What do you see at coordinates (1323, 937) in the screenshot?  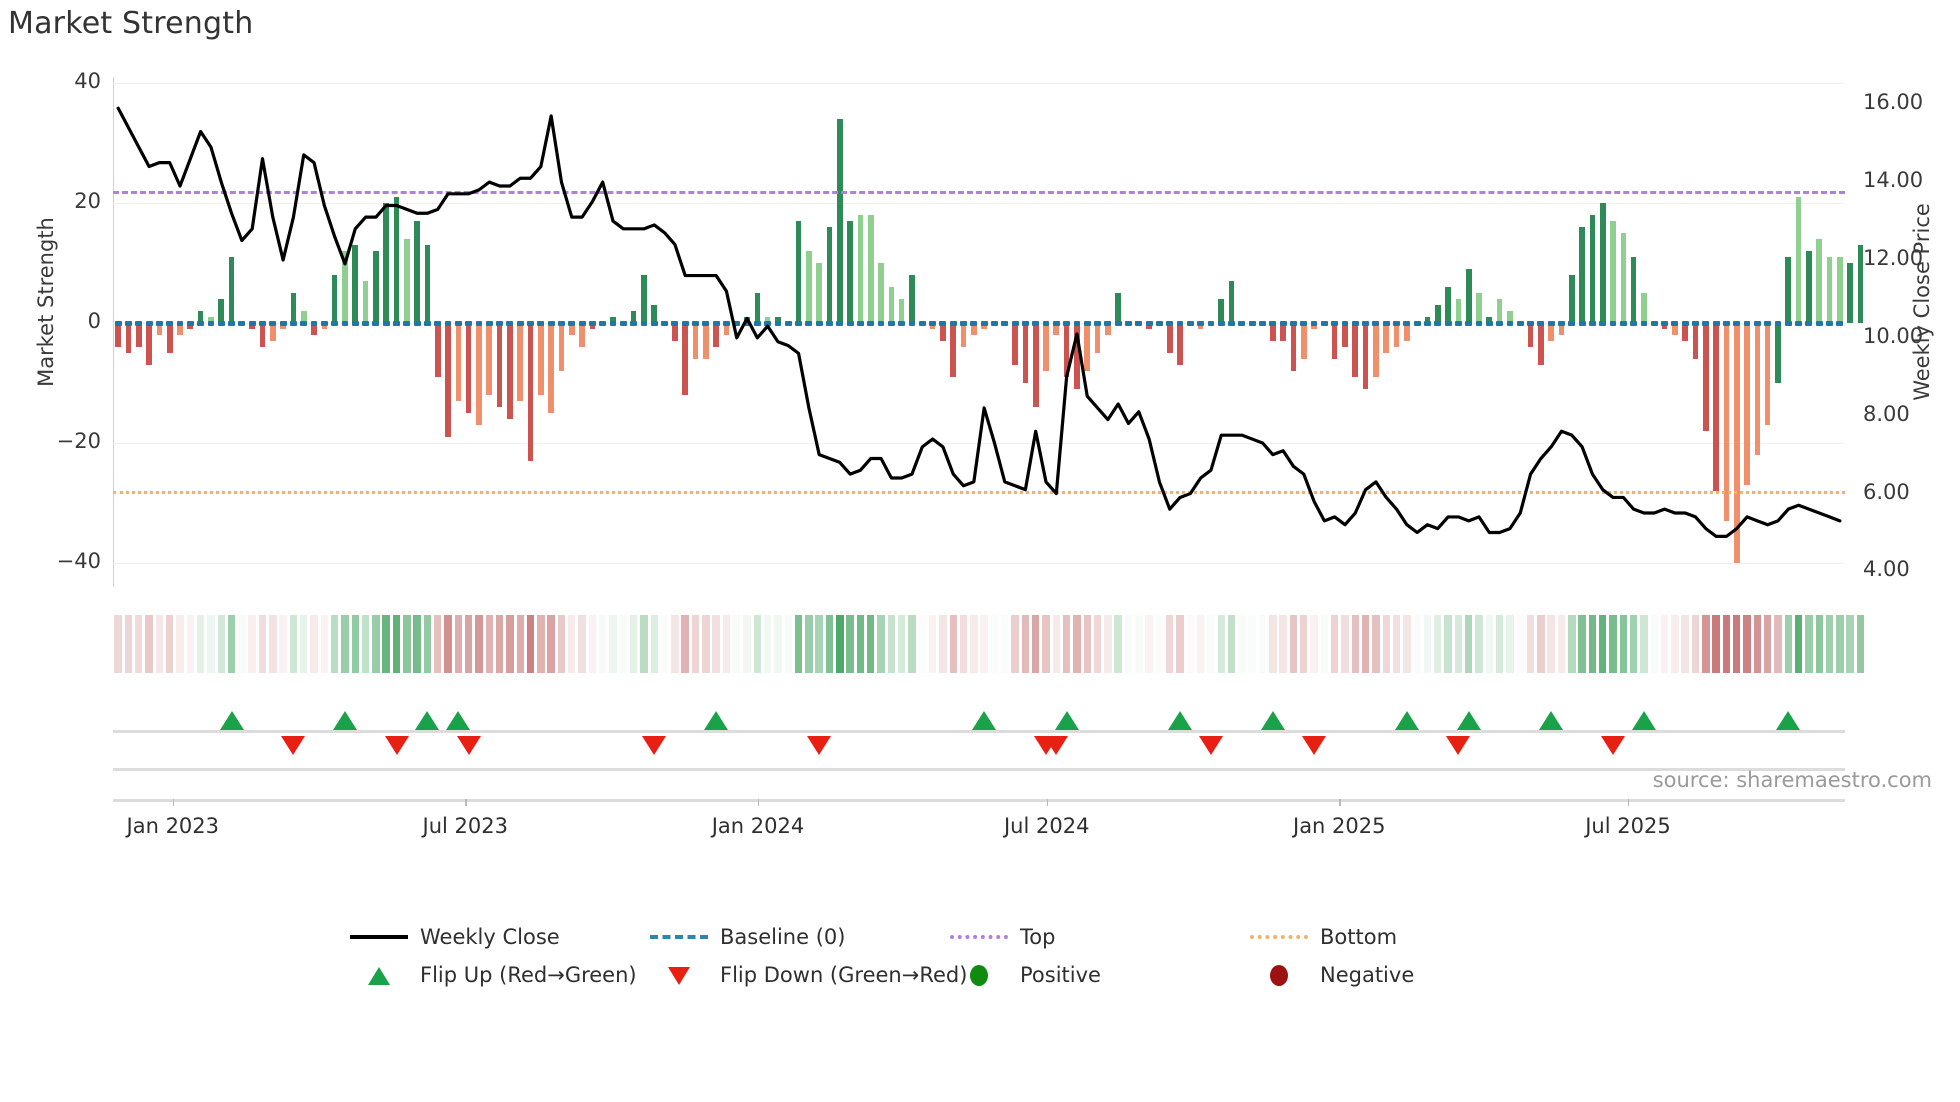 I see `legend-item: Bottom` at bounding box center [1323, 937].